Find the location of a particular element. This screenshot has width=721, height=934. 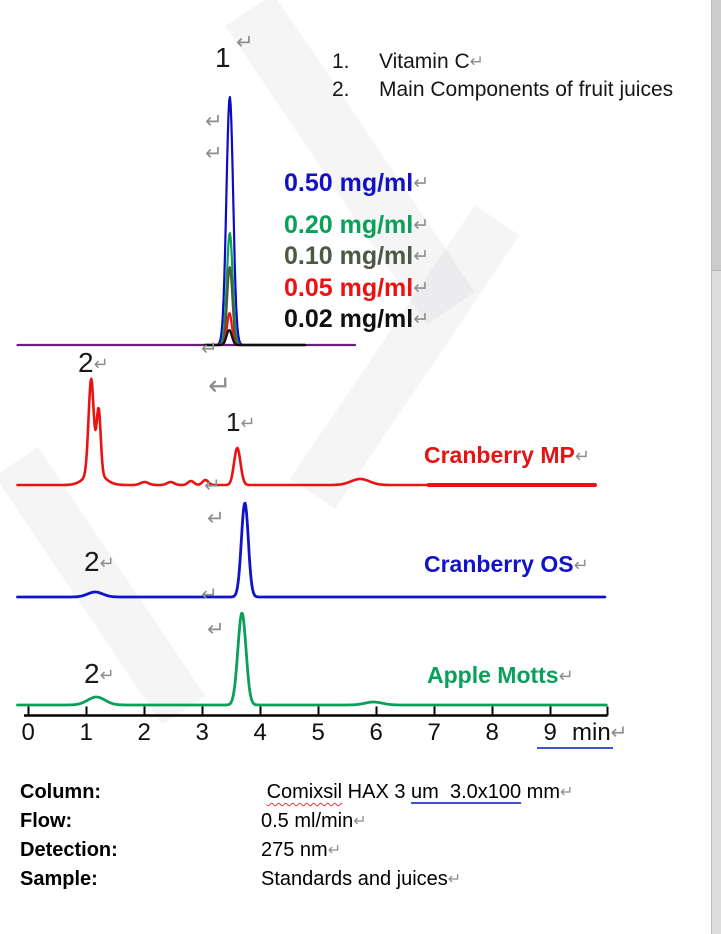

axis-tick-label: 4 is located at coordinates (260, 732).